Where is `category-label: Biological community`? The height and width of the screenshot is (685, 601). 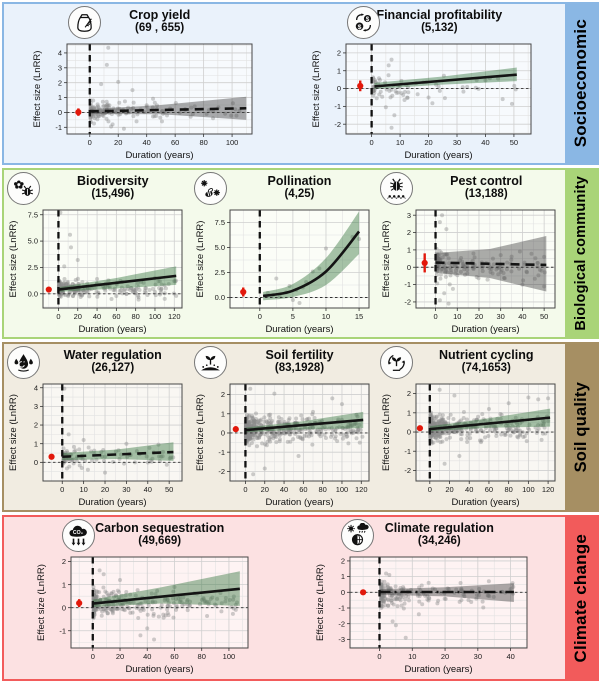
category-label: Biological community is located at coordinates (581, 253).